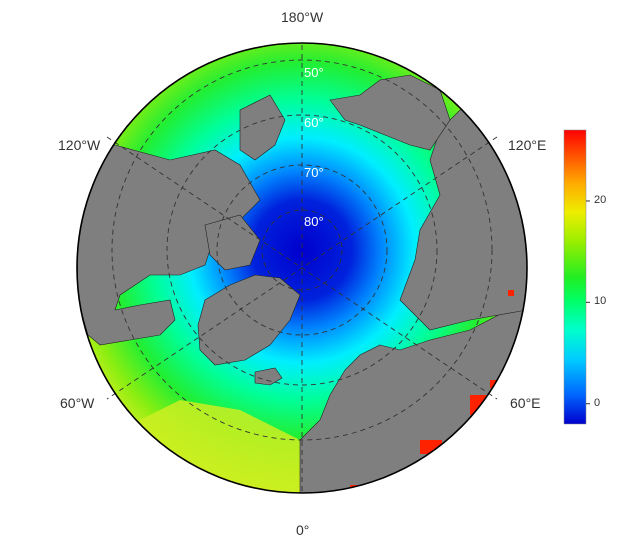 The height and width of the screenshot is (552, 625). What do you see at coordinates (303, 530) in the screenshot?
I see `lon-label-0: 0°` at bounding box center [303, 530].